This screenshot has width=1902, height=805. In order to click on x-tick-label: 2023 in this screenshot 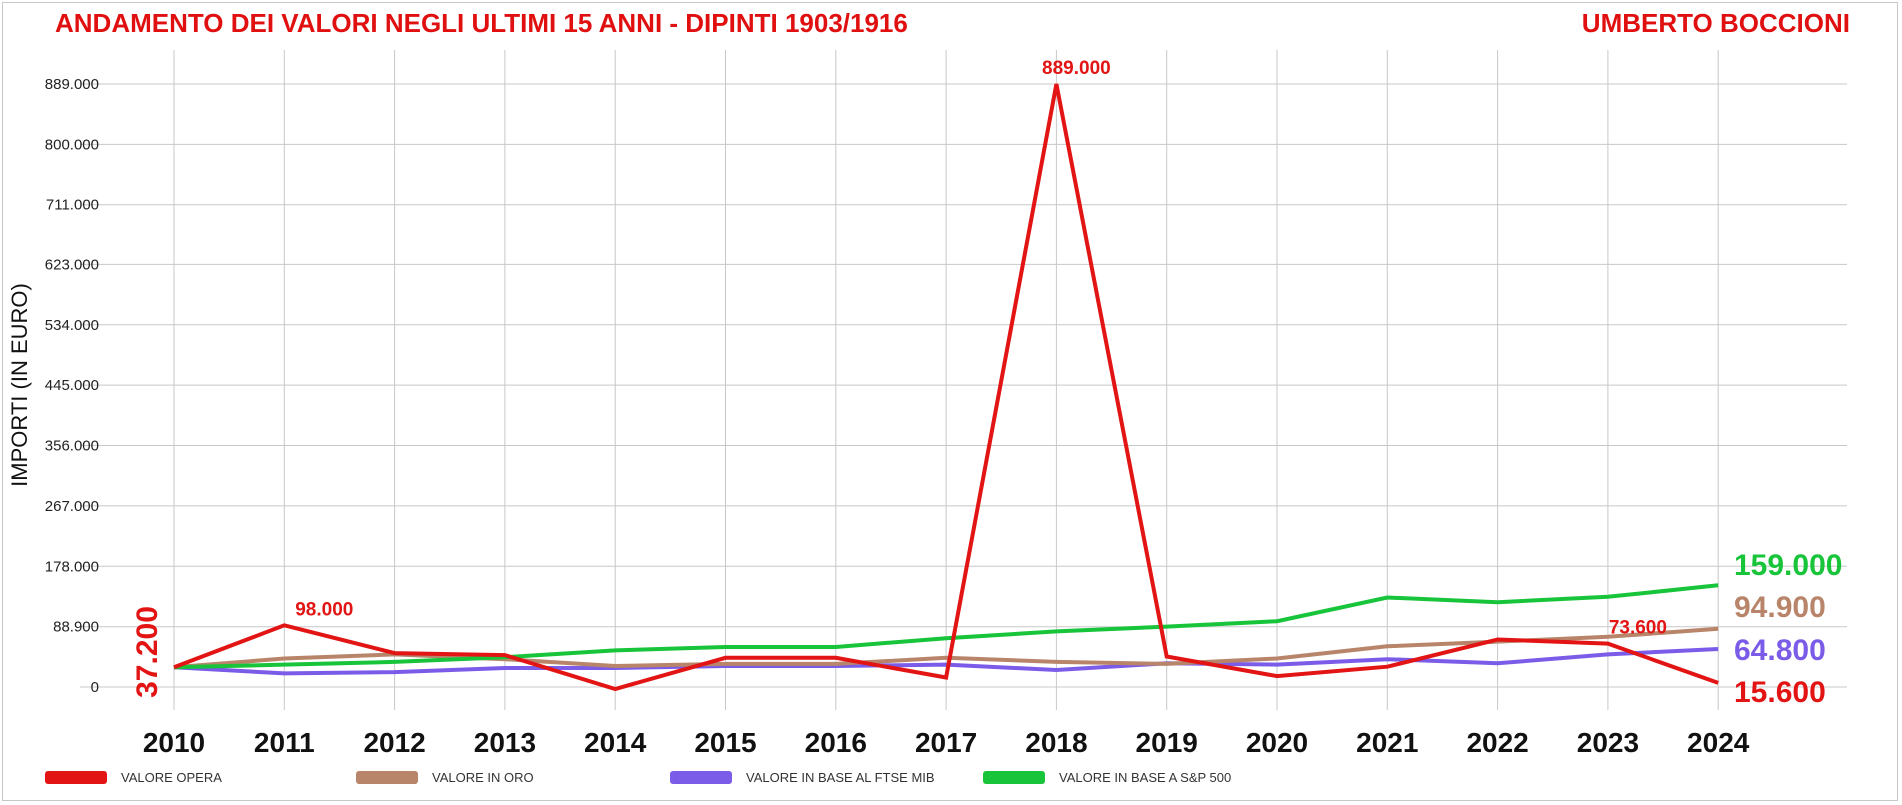, I will do `click(1608, 742)`.